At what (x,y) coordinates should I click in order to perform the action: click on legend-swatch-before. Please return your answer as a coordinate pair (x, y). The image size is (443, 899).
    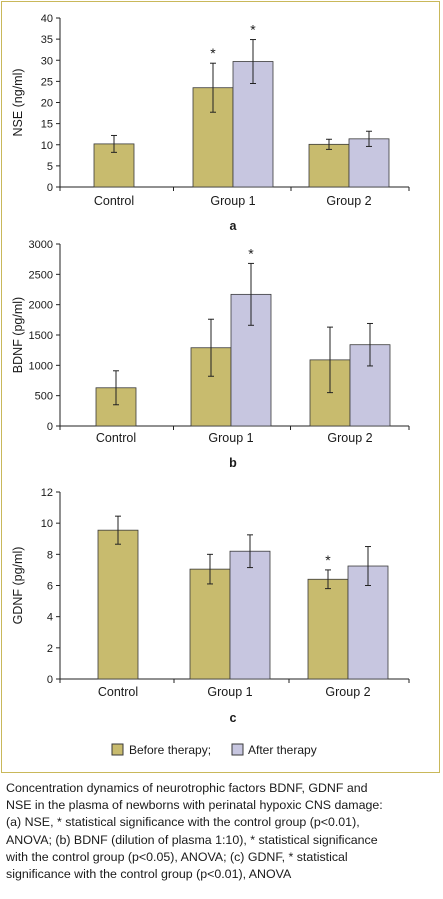
    Looking at the image, I should click on (117, 749).